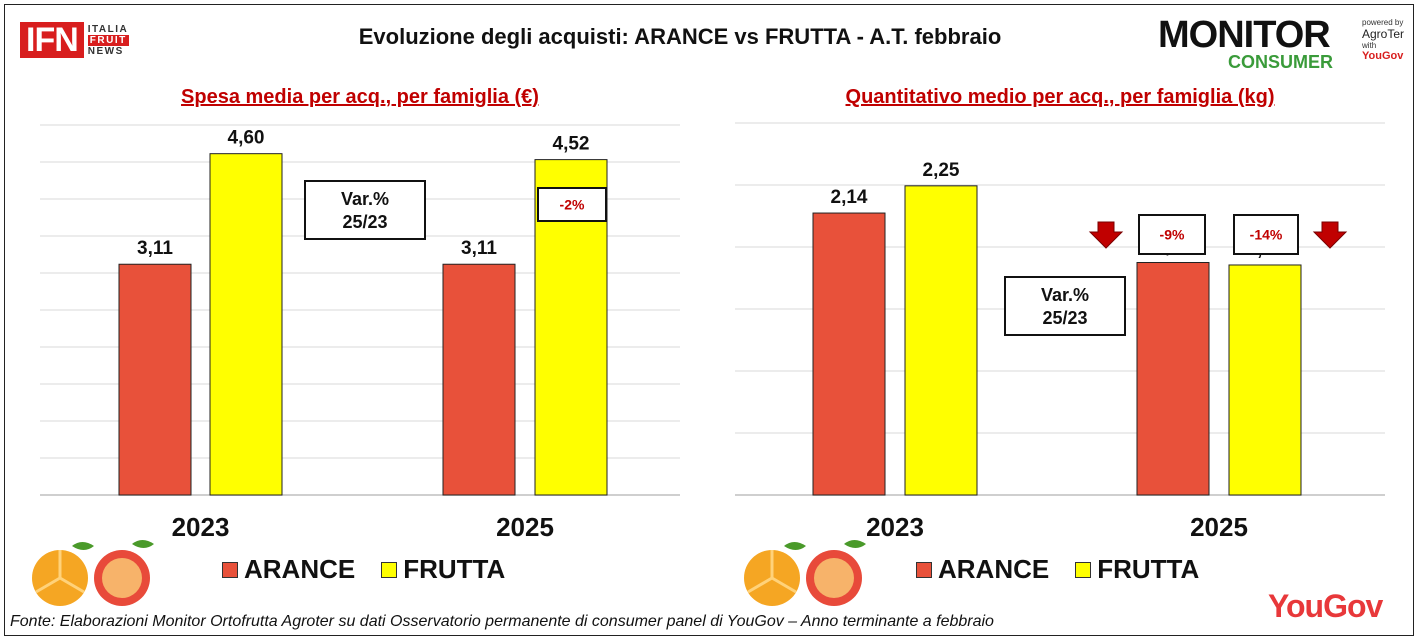  I want to click on ifn-logo-letters: IFN, so click(52, 40).